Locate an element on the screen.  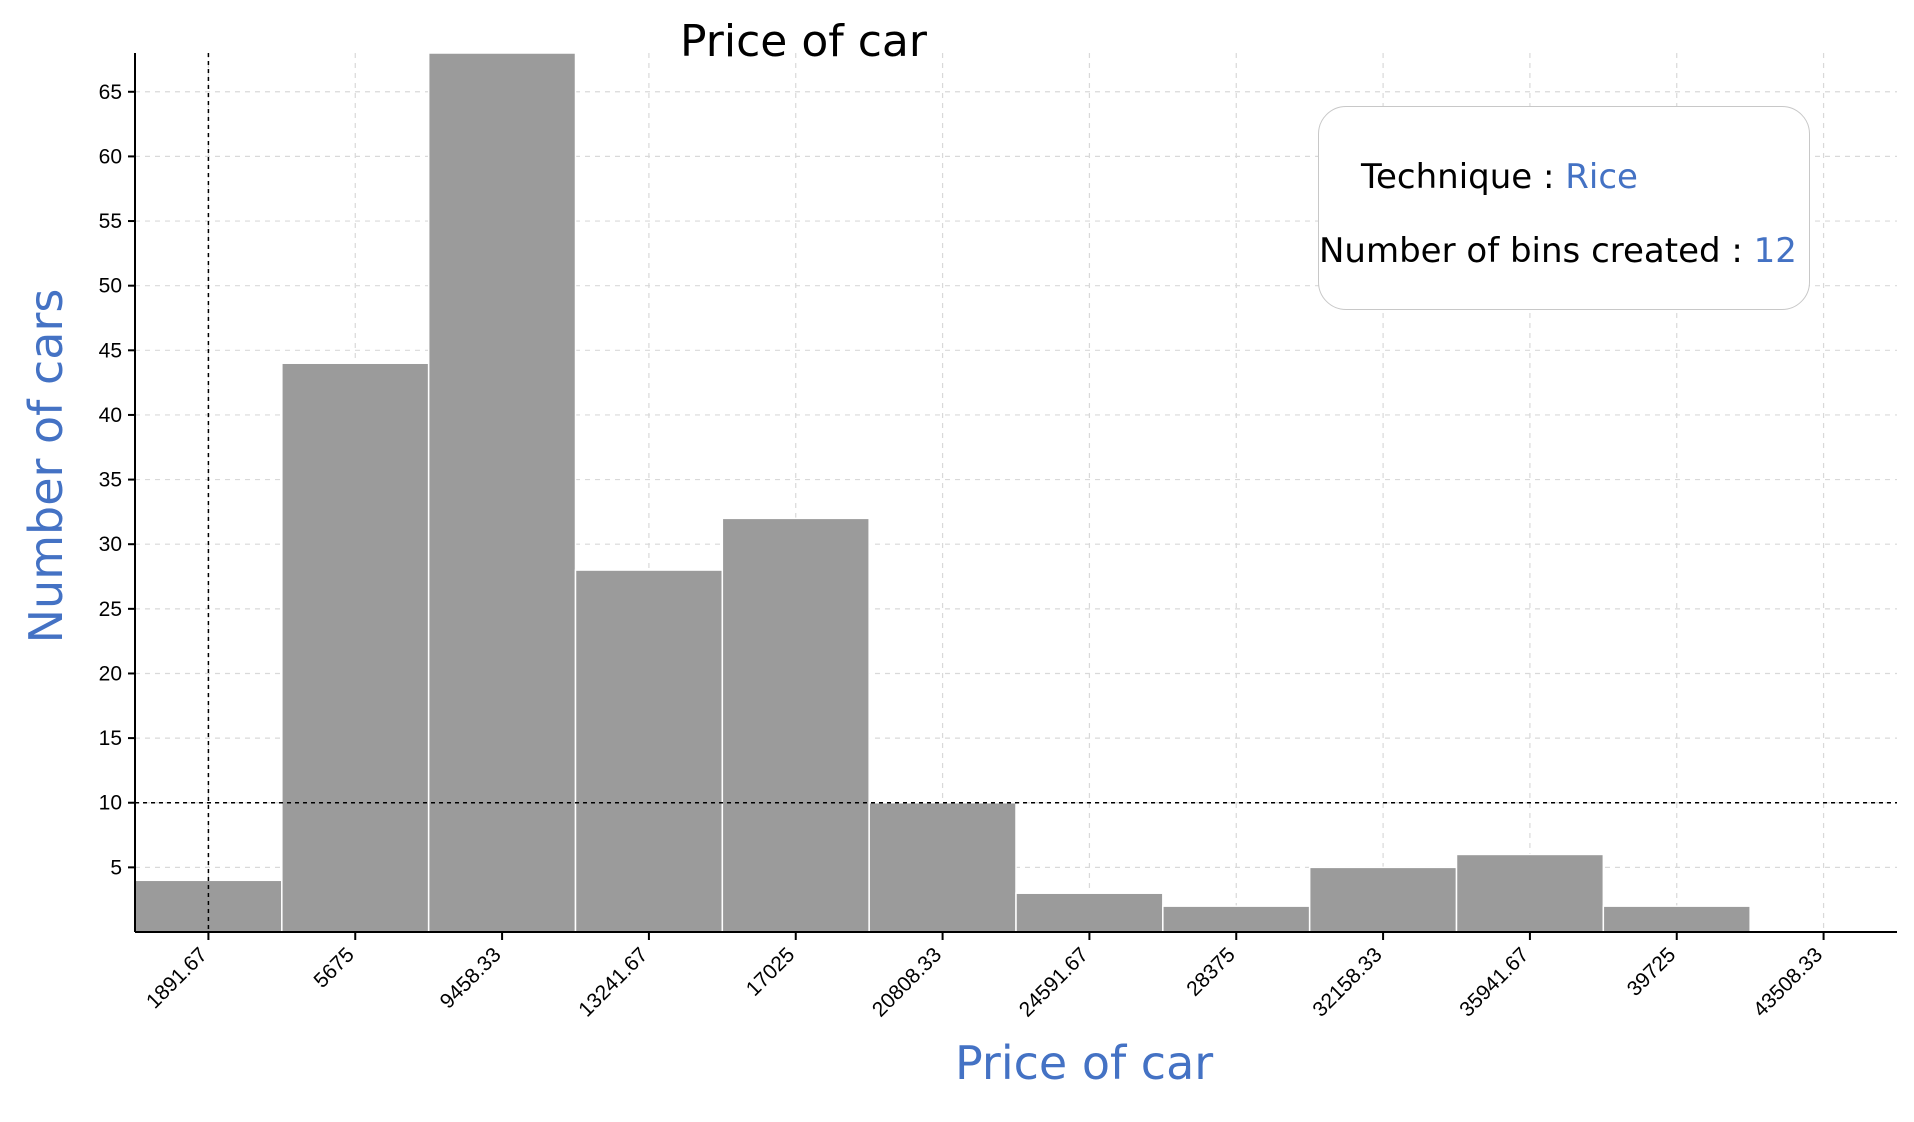
bins-row: Number of bins created : 12 is located at coordinates (1558, 251).